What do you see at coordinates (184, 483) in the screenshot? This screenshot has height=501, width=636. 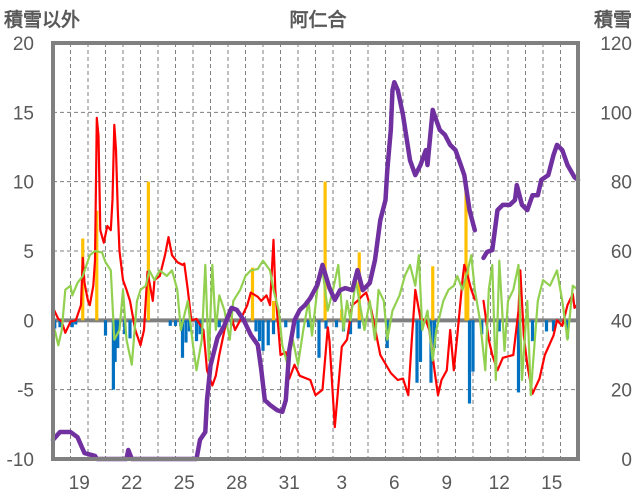 I see `x-axis-tick-label: 25` at bounding box center [184, 483].